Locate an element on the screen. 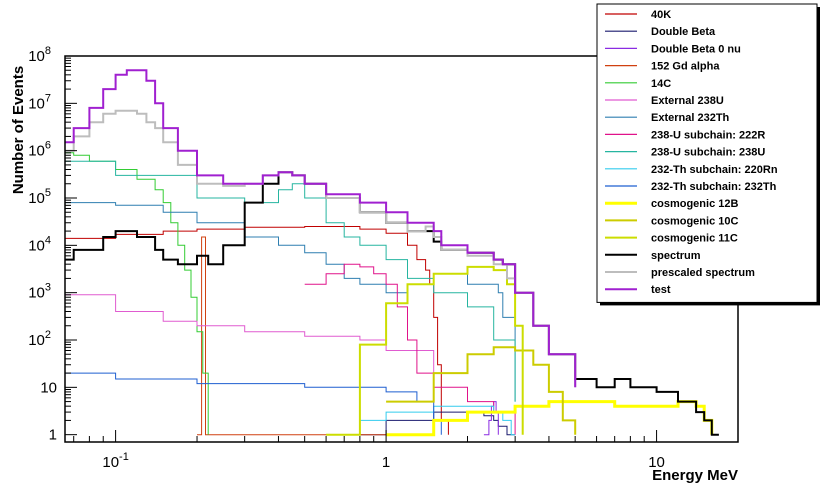  legend-label: 152 Gd alpha is located at coordinates (685, 67).